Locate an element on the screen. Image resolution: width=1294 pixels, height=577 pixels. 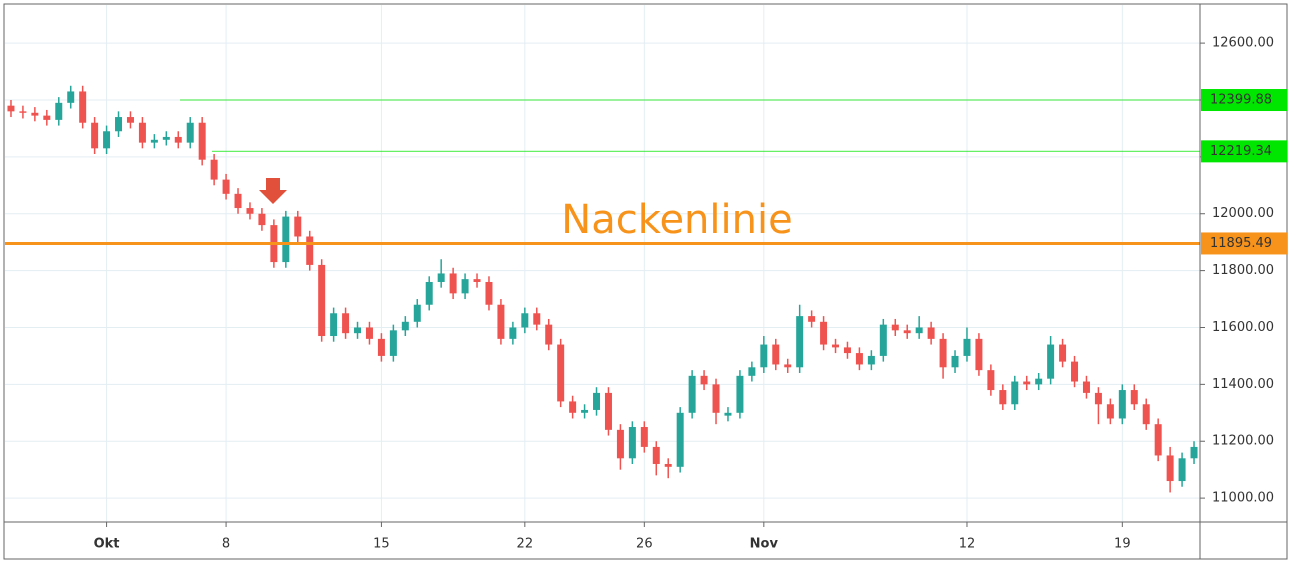
y-tick-label: 12000.00 is located at coordinates (1243, 213).